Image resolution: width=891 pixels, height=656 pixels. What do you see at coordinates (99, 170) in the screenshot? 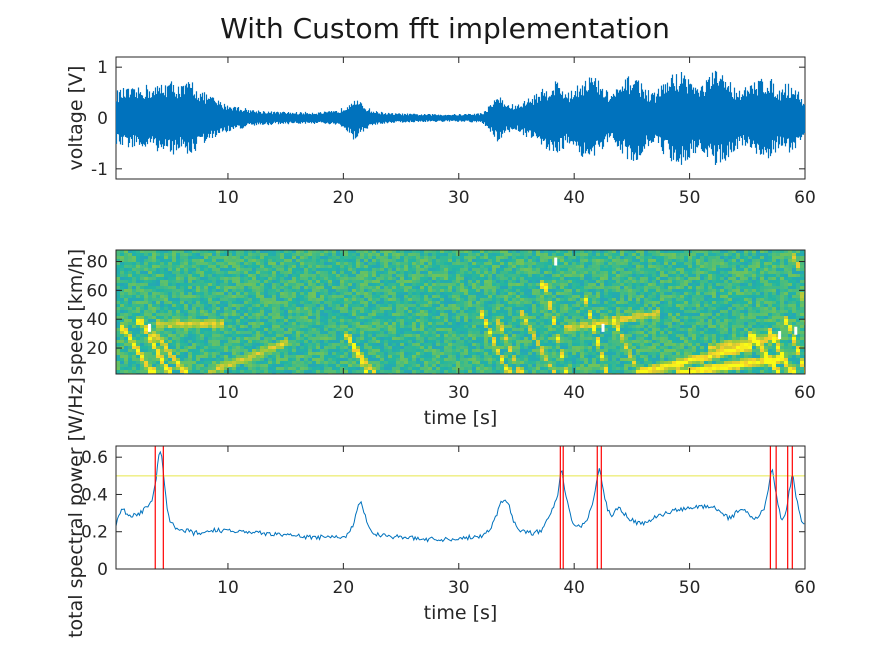
I see `y-tick-label: -1` at bounding box center [99, 170].